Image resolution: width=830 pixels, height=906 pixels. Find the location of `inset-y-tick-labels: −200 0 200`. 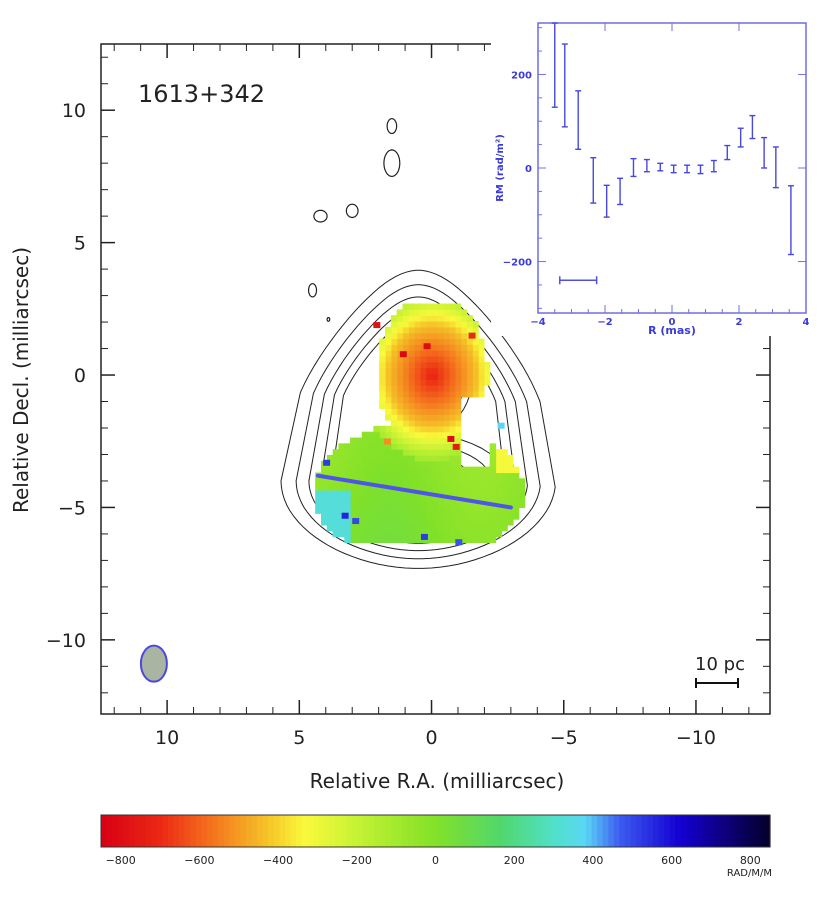

inset-y-tick-labels: −200 0 200 is located at coordinates (517, 169).